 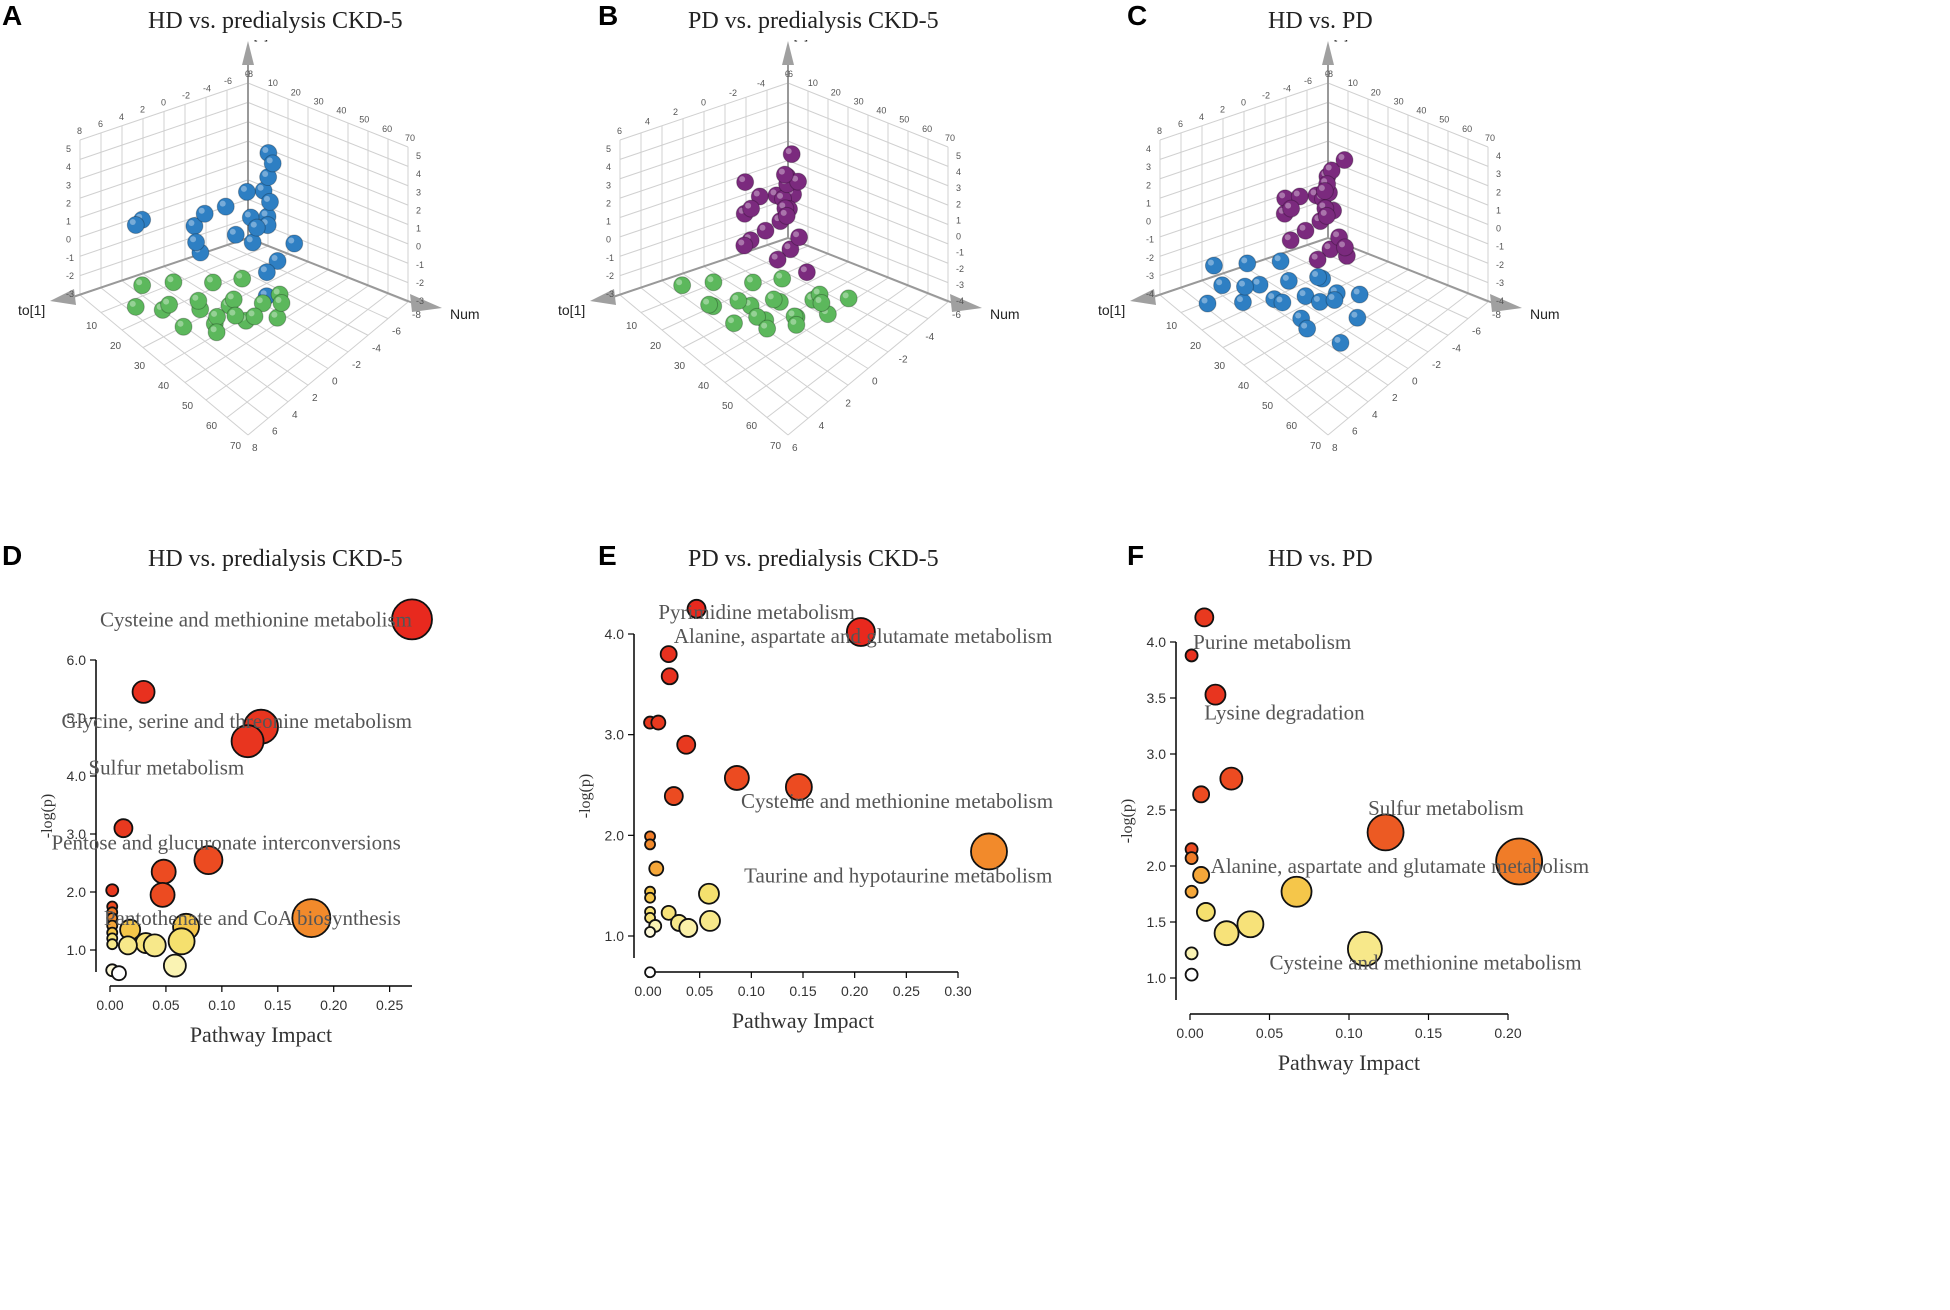 What do you see at coordinates (77, 892) in the screenshot?
I see `y-tick-label: 2.0` at bounding box center [77, 892].